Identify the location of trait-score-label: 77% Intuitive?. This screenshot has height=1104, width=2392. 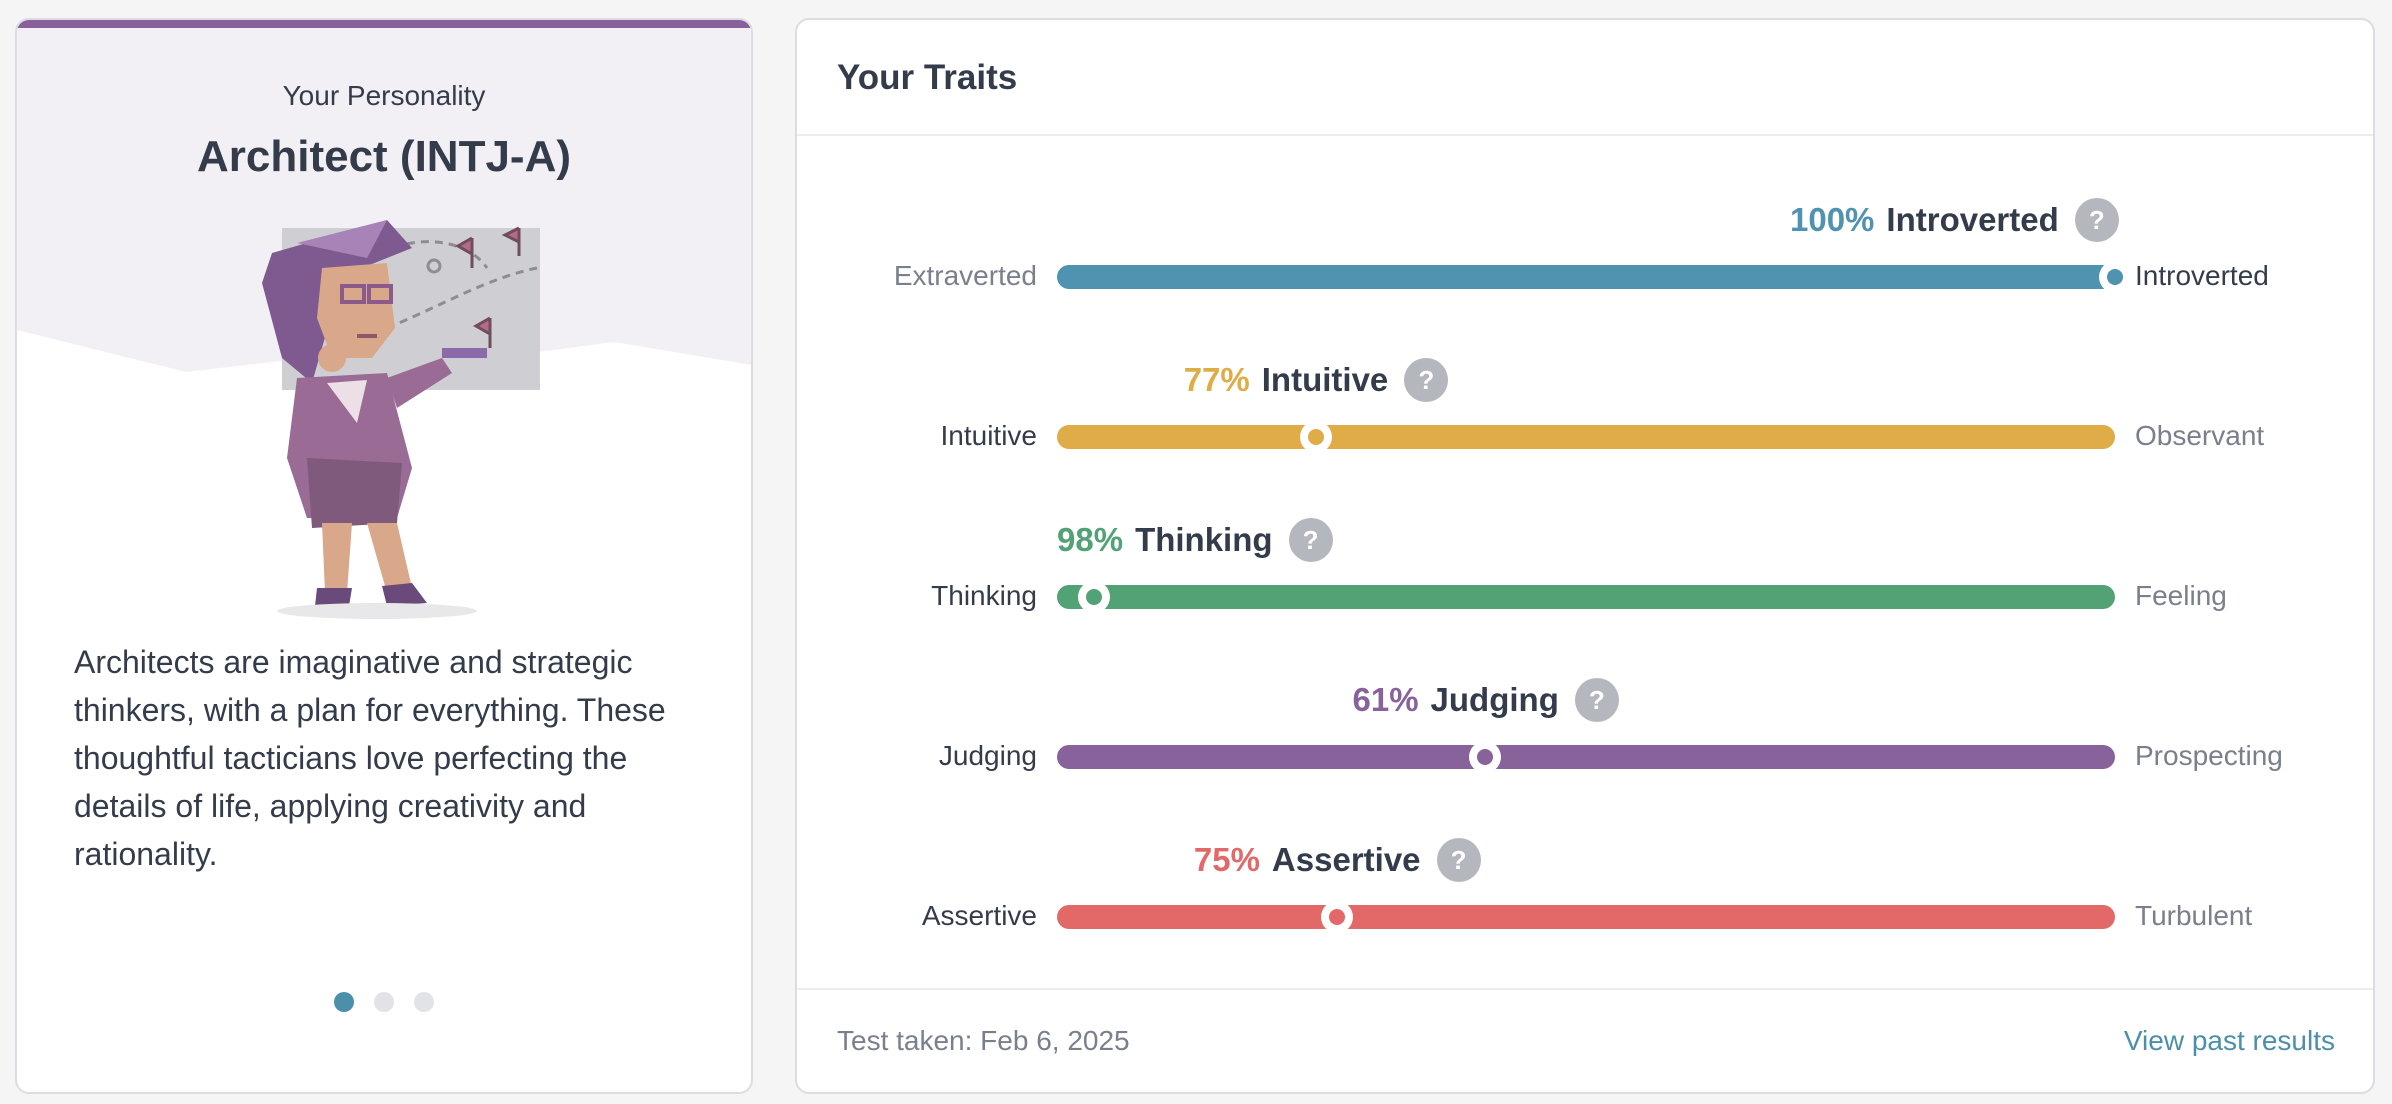
(1316, 380).